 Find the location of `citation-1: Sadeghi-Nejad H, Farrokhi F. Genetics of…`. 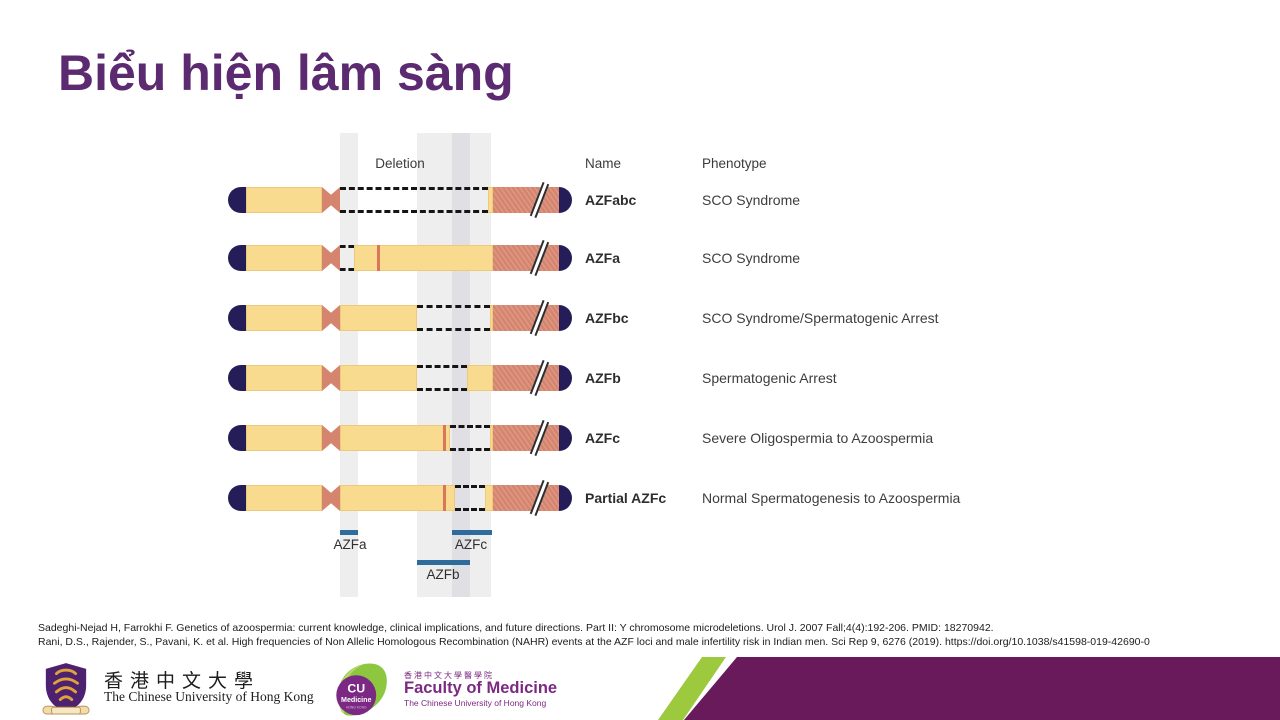

citation-1: Sadeghi-Nejad H, Farrokhi F. Genetics of… is located at coordinates (516, 628).